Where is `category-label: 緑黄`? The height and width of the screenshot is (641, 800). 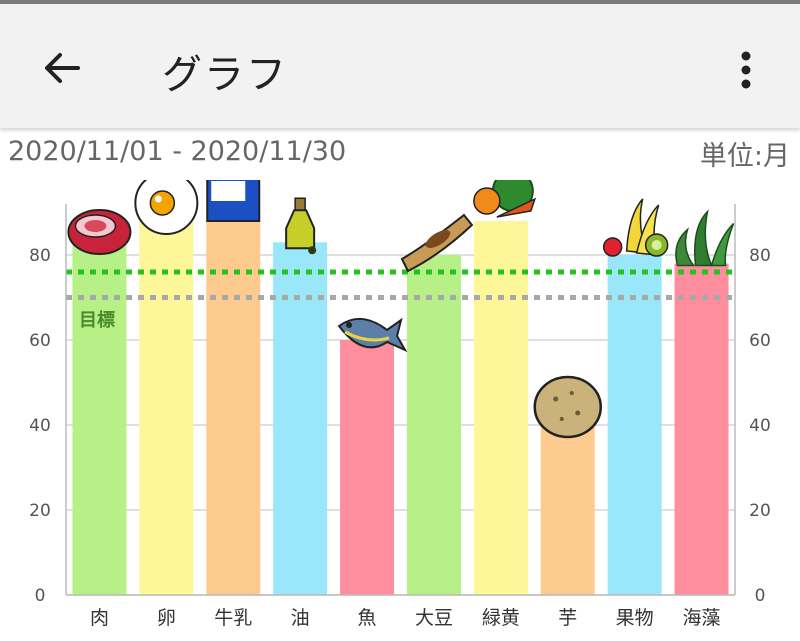
category-label: 緑黄 is located at coordinates (501, 618).